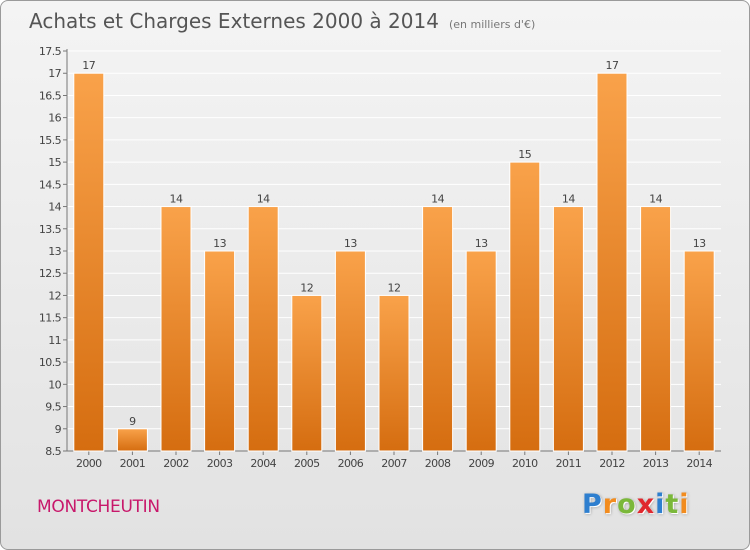 This screenshot has width=750, height=550. I want to click on y-tick-label: 8.5, so click(53, 451).